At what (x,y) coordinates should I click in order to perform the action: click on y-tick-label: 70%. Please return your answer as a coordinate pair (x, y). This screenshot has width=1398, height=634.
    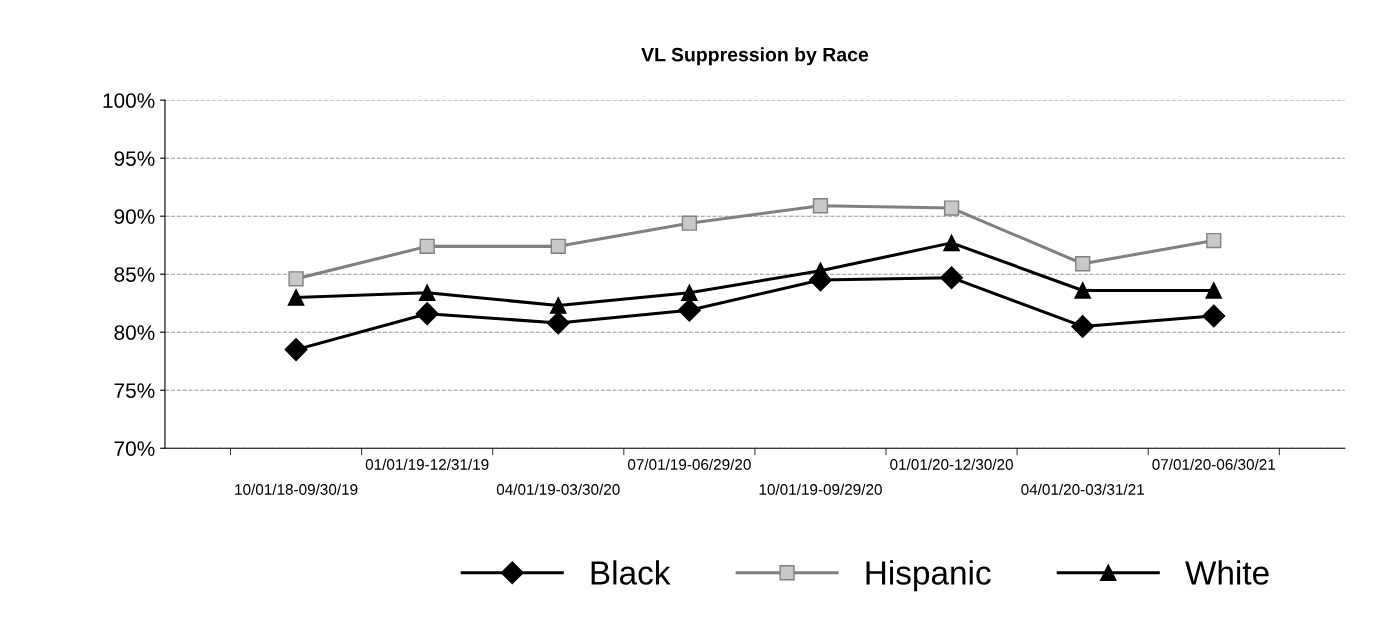
    Looking at the image, I should click on (134, 448).